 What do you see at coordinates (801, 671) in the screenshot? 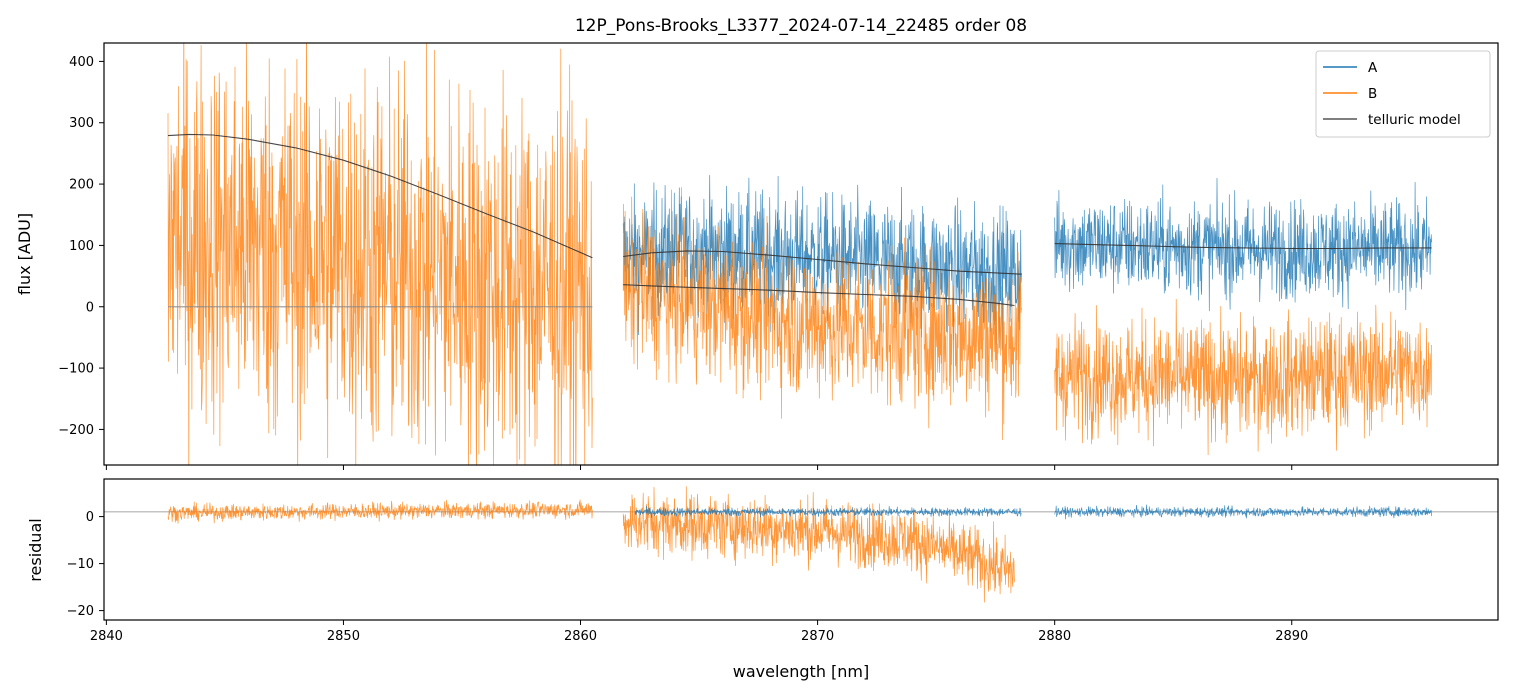
I see `x-axis-label: wavelength [nm]` at bounding box center [801, 671].